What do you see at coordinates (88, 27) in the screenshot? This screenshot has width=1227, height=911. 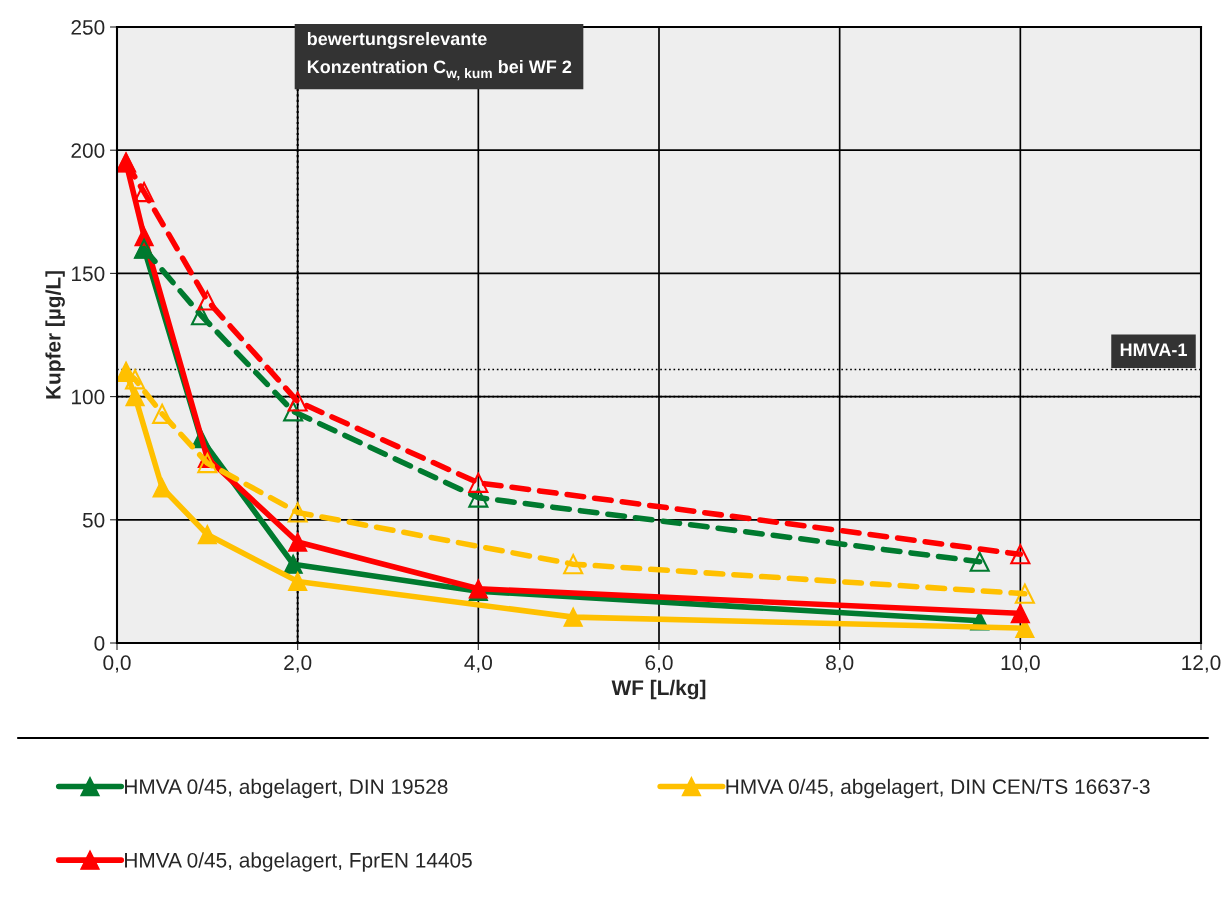 I see `y-tick-label: 250` at bounding box center [88, 27].